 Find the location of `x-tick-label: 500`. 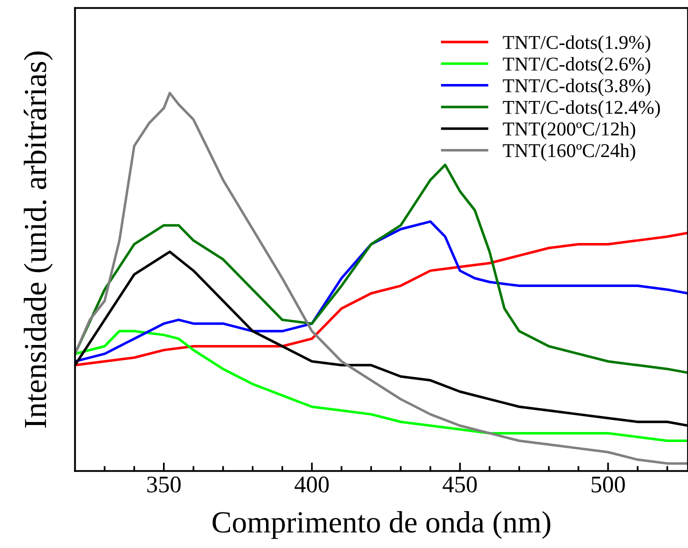

x-tick-label: 500 is located at coordinates (608, 484).